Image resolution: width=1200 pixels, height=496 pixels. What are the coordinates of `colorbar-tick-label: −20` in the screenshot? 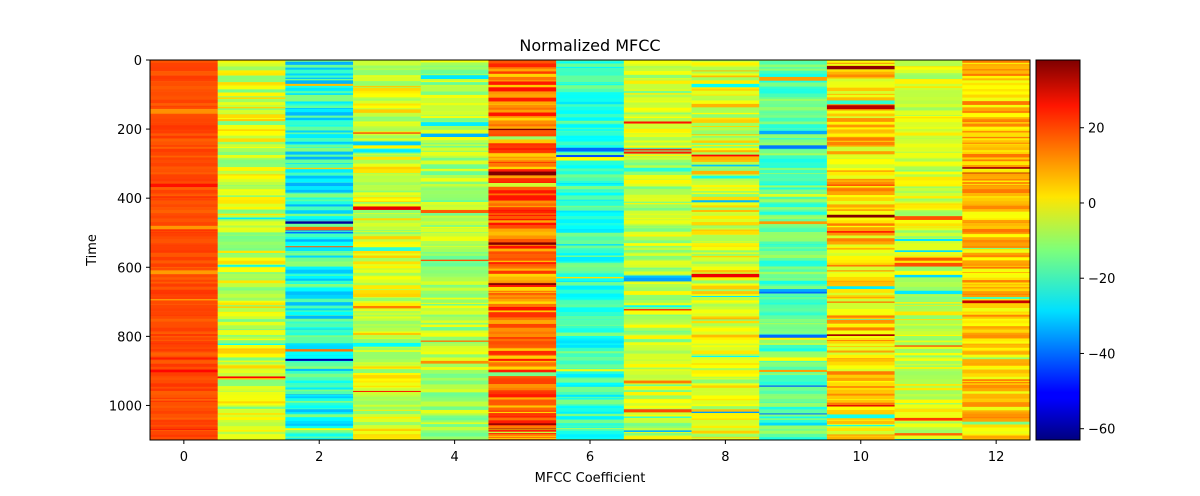 It's located at (1101, 279).